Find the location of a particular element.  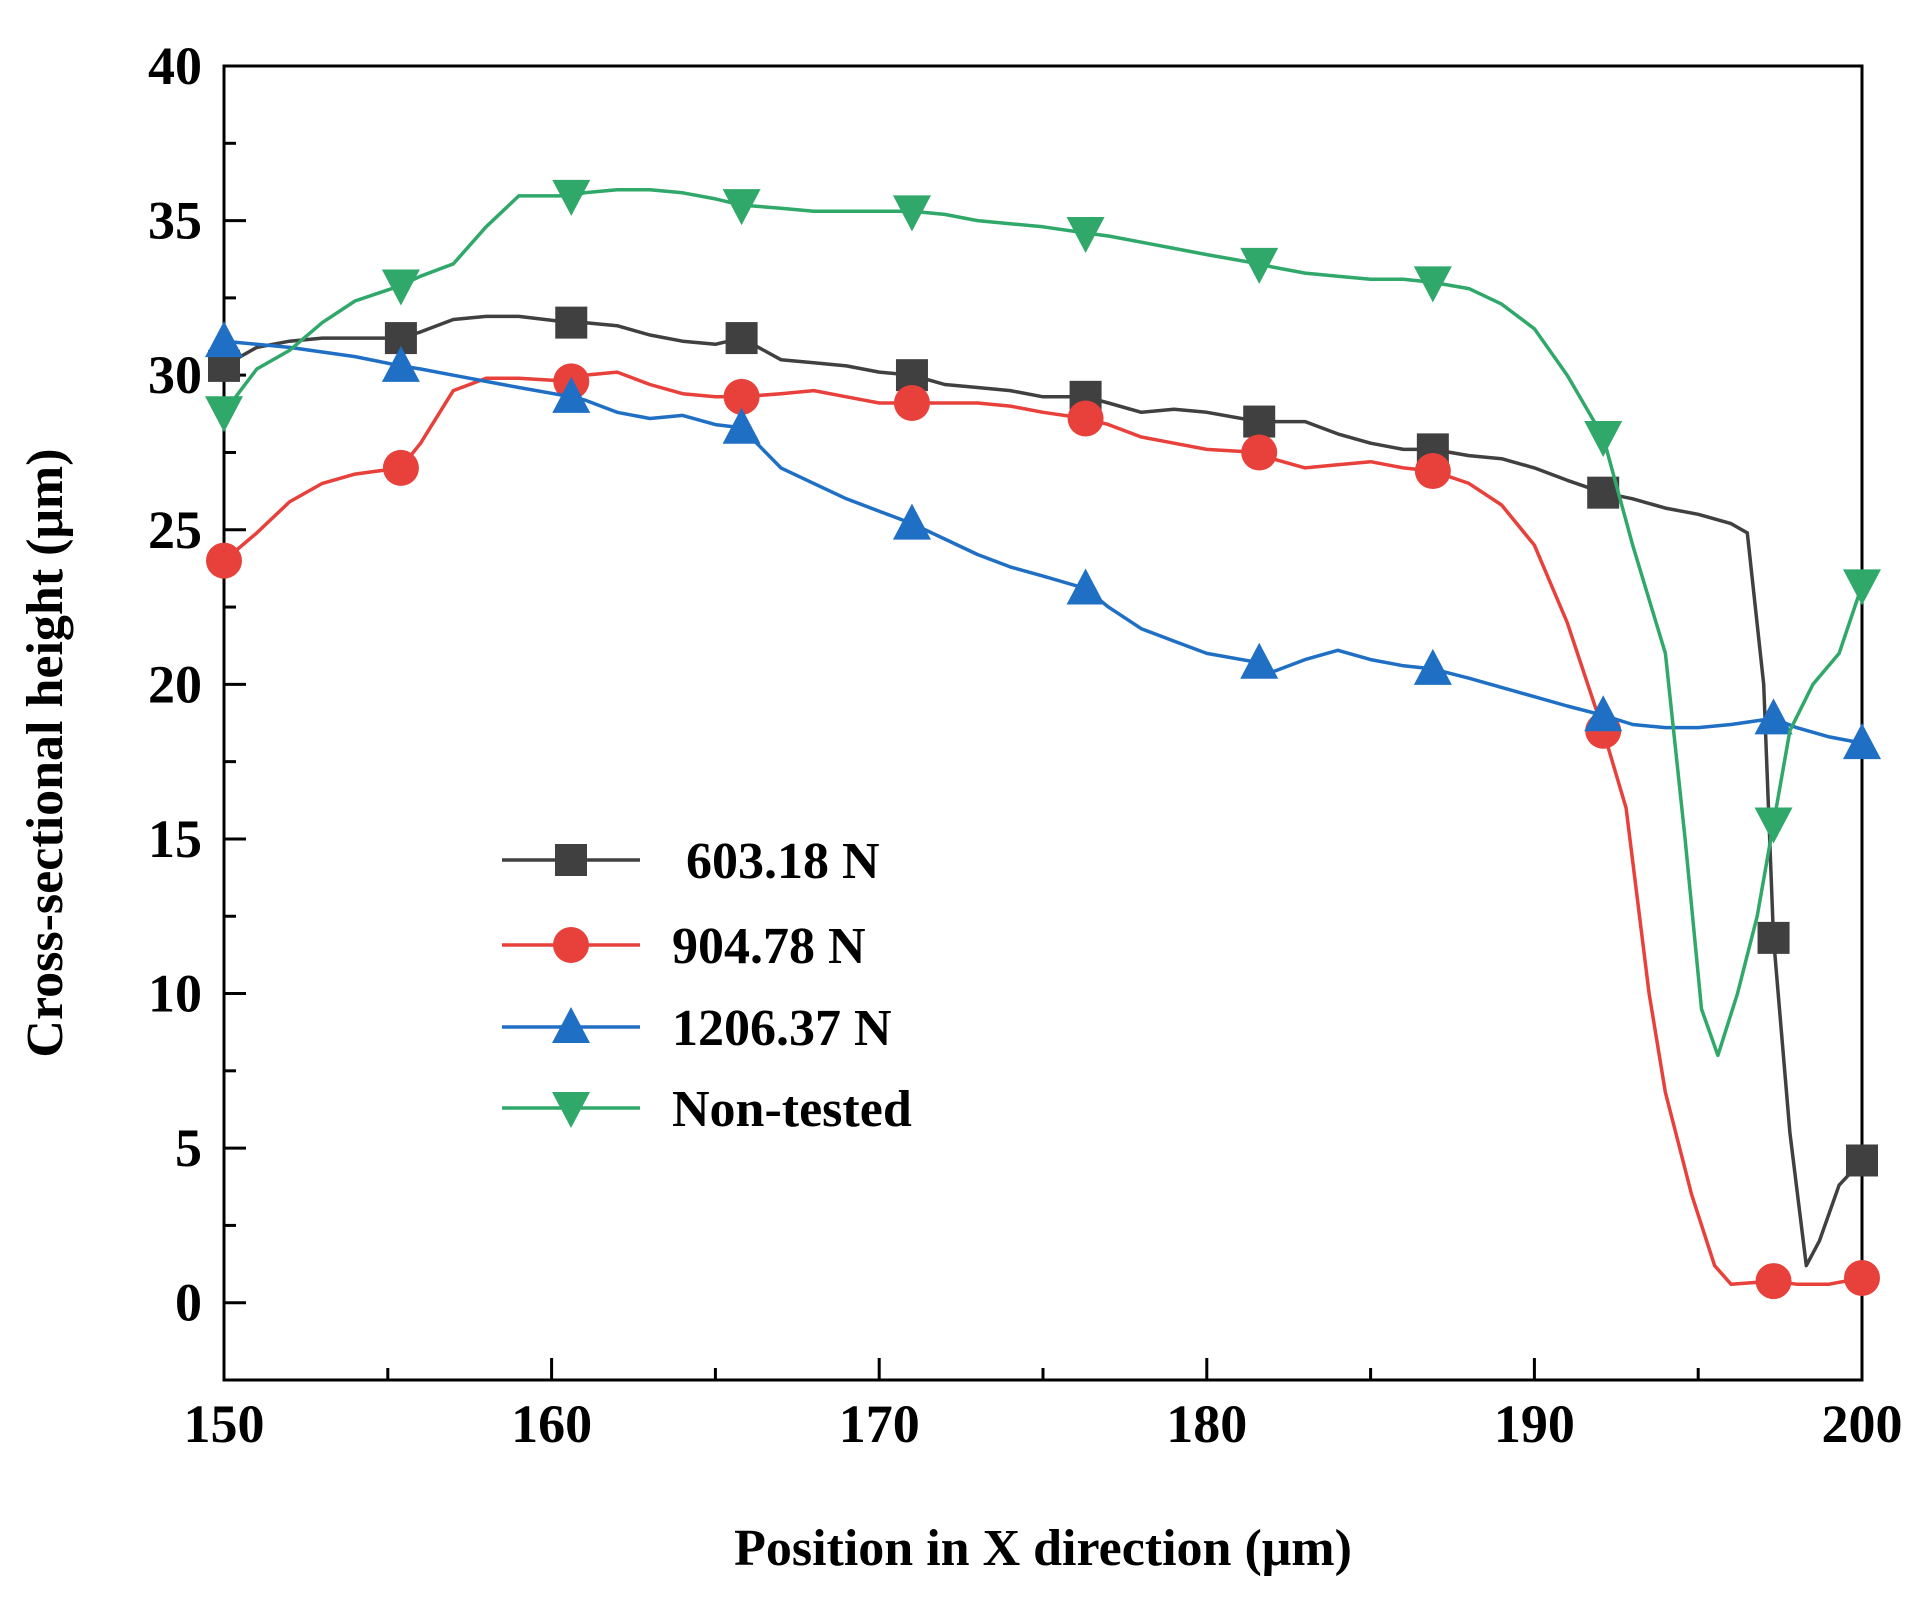

legend-item: 904.78 N is located at coordinates (684, 946).